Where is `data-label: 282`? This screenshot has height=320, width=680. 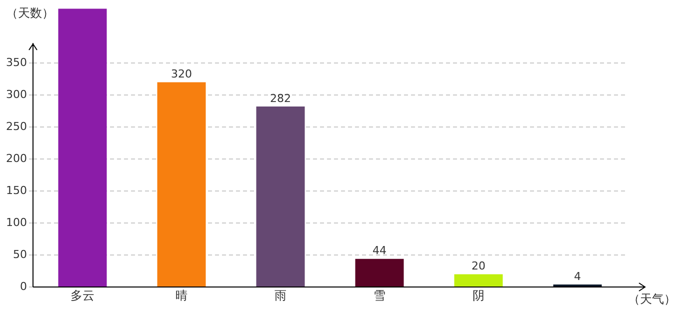 data-label: 282 is located at coordinates (280, 98).